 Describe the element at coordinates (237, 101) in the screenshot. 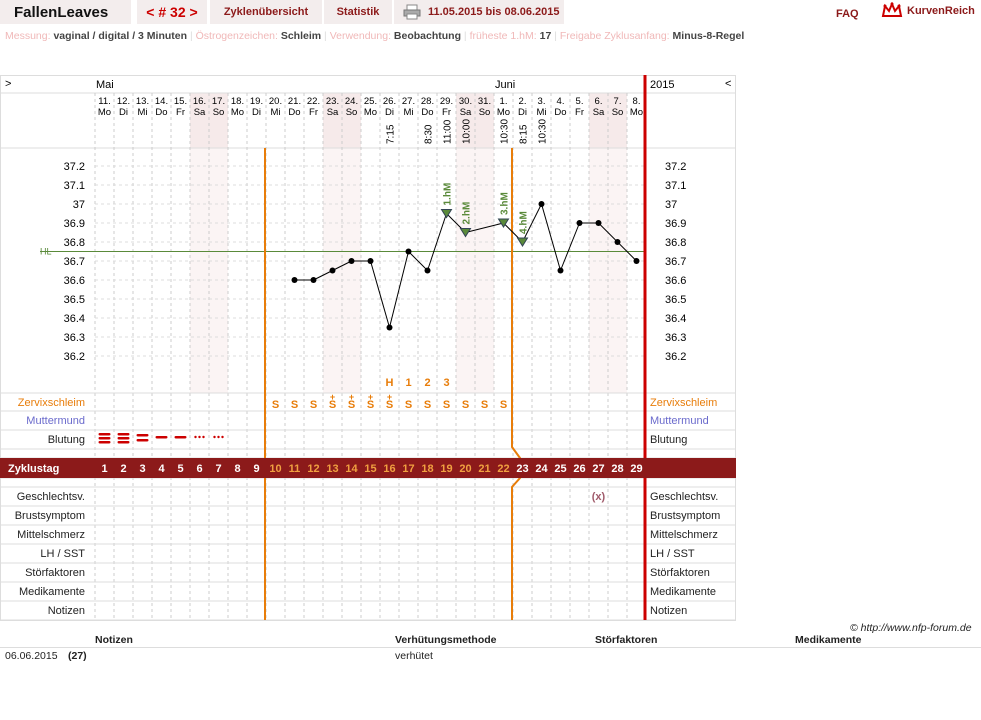

I see `date-label: 18.` at that location.